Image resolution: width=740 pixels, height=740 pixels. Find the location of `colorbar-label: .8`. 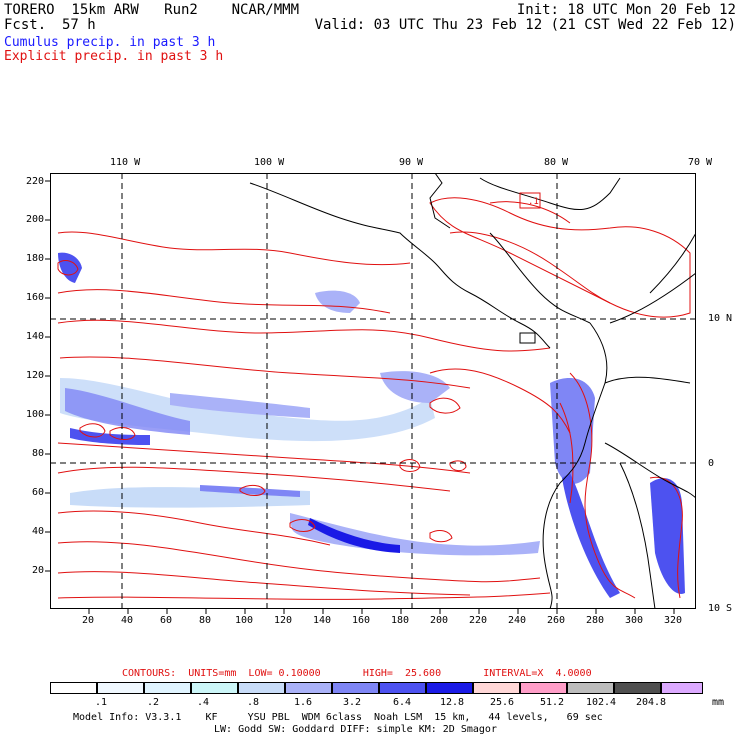

colorbar-label: .8 is located at coordinates (253, 702).